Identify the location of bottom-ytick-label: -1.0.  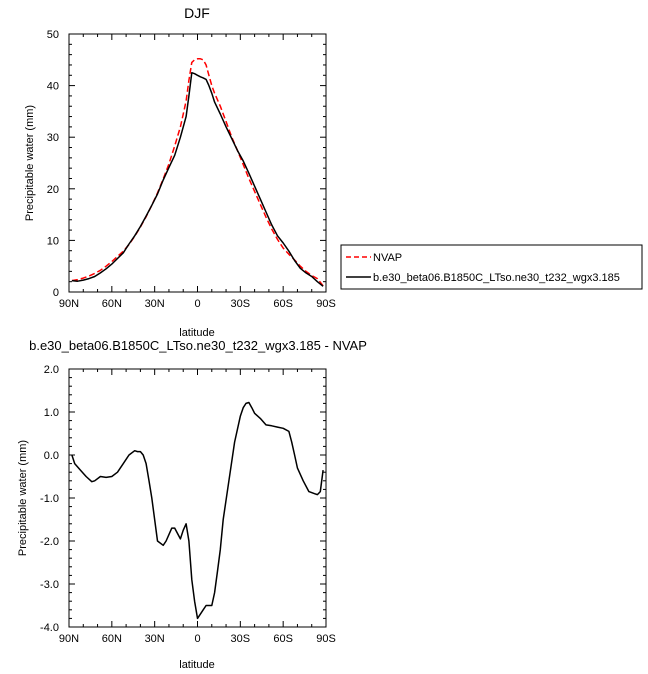
(49, 499).